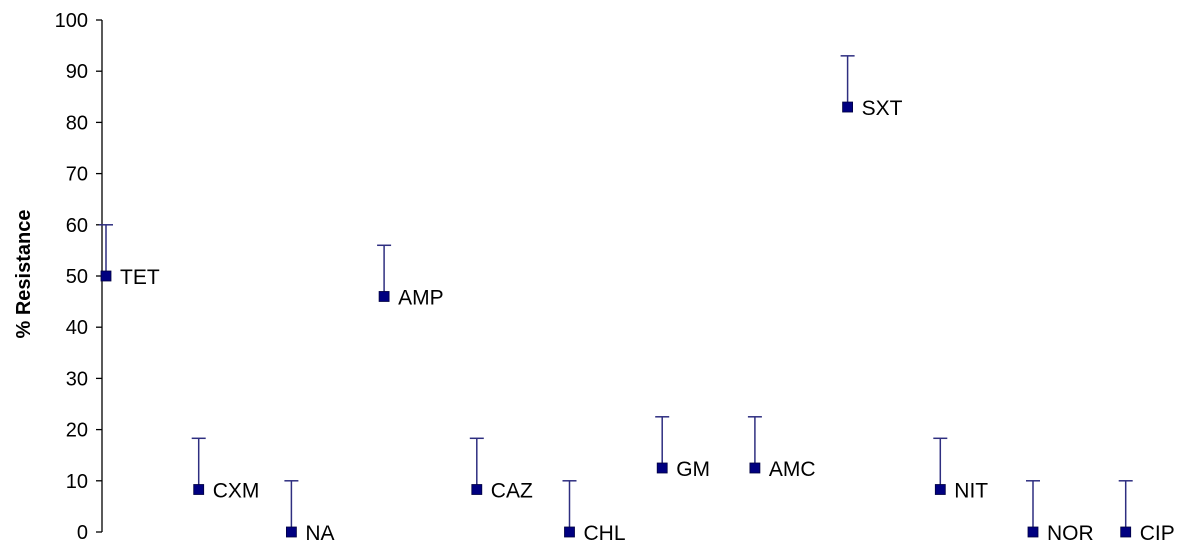  I want to click on point-label: NOR, so click(1070, 532).